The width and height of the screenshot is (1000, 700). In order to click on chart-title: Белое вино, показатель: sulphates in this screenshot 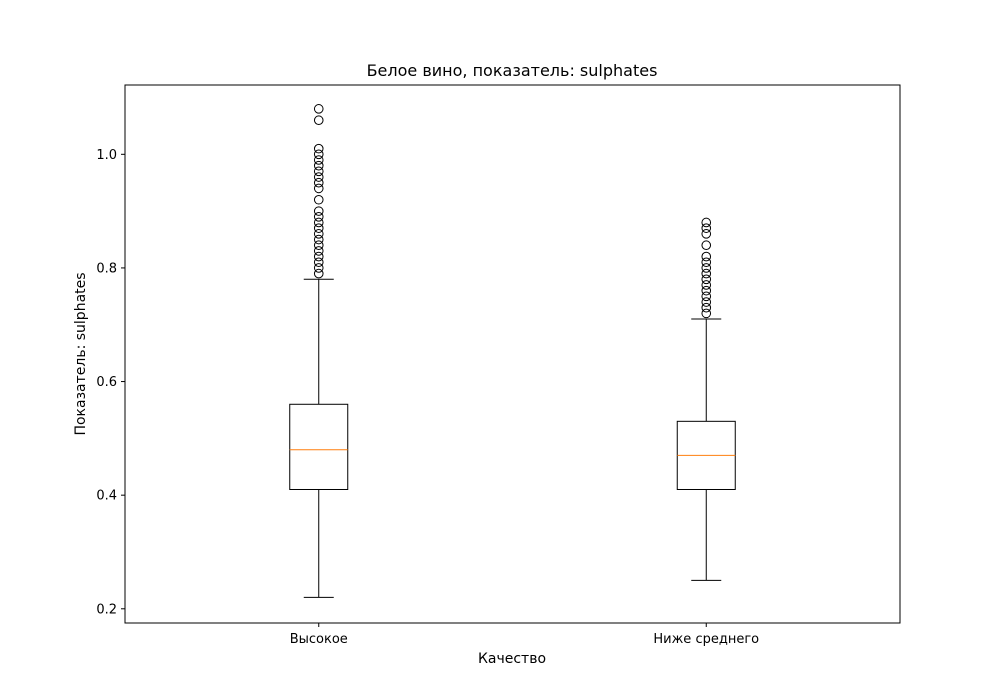, I will do `click(512, 70)`.